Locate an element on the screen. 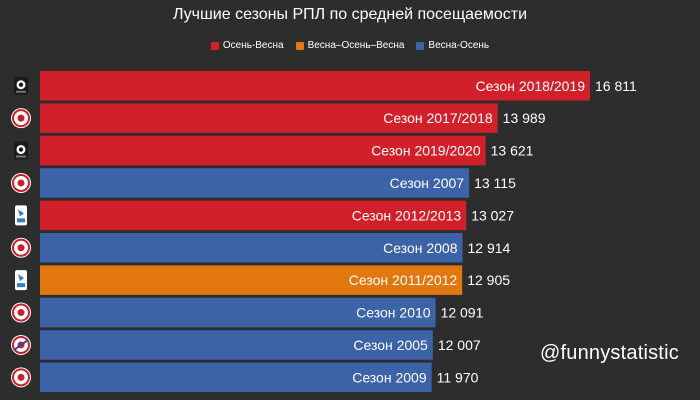 The image size is (700, 400). bar-category-label: Сезон 2011/2012 is located at coordinates (403, 280).